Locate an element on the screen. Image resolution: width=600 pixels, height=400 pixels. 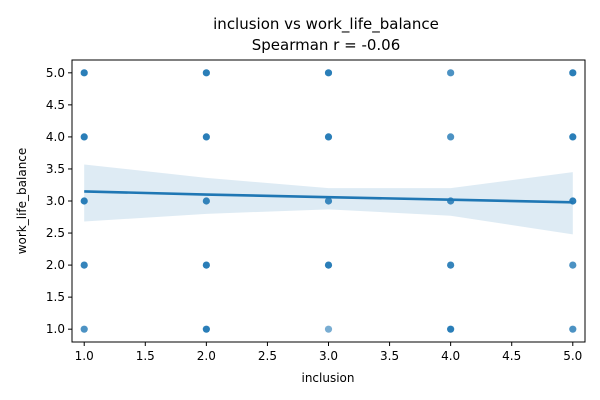
y-tick-label: 2.0 is located at coordinates (55, 265).